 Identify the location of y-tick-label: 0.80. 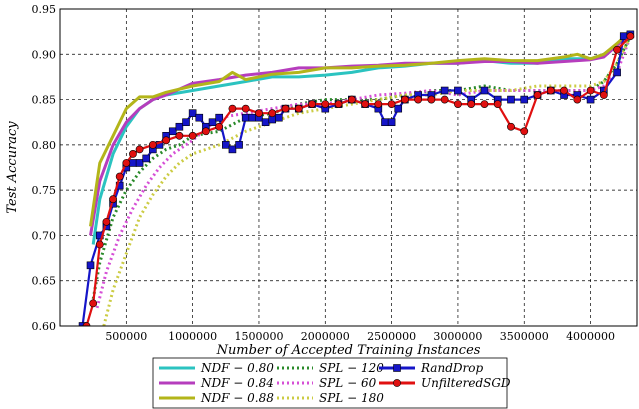
(44, 145).